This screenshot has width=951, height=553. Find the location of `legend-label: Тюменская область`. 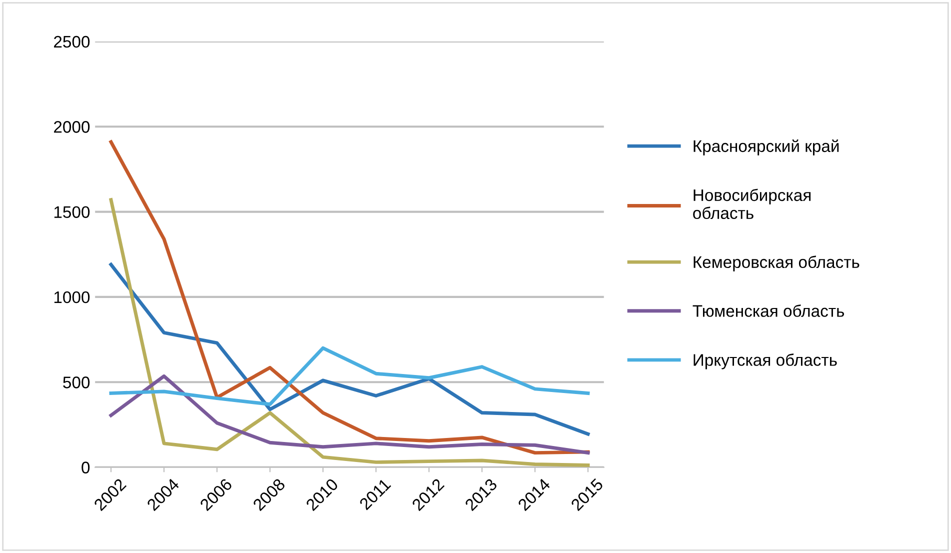

legend-label: Тюменская область is located at coordinates (768, 310).